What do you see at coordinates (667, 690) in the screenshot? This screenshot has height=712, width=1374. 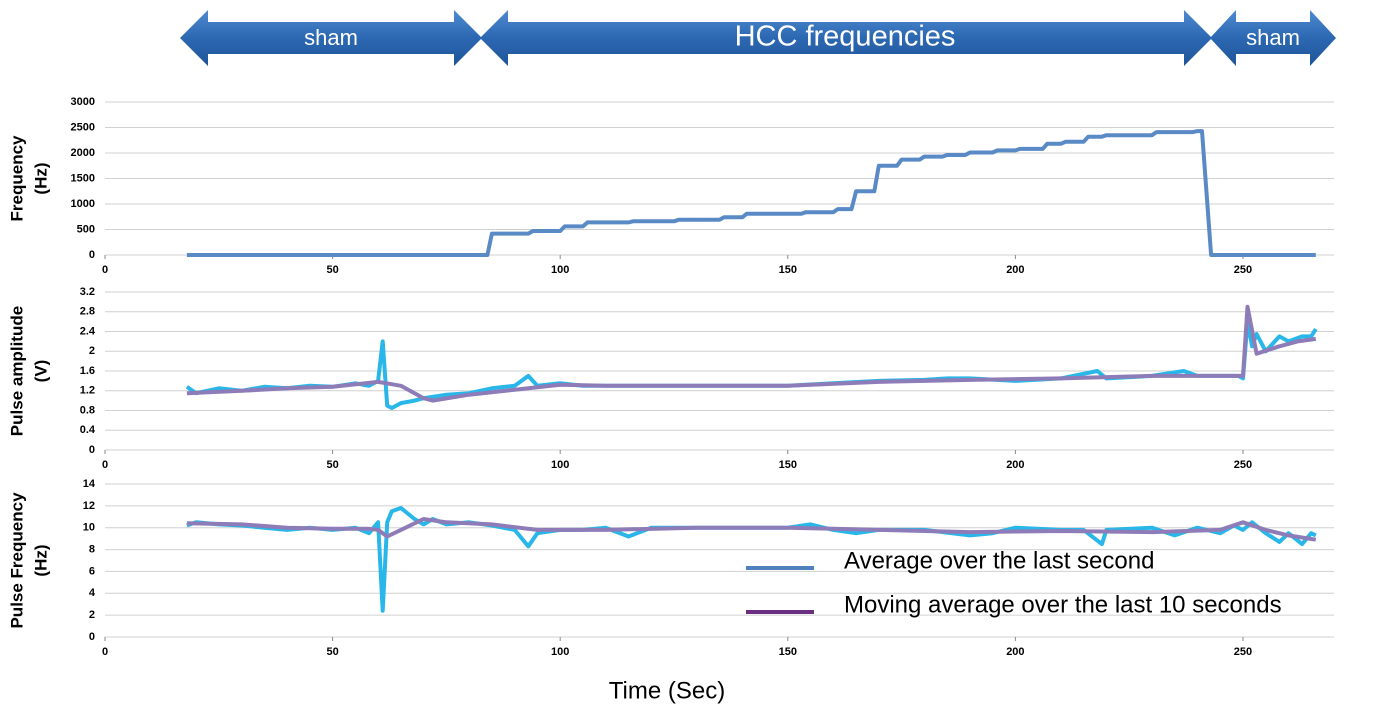 I see `x-axis-title: Time (Sec)` at bounding box center [667, 690].